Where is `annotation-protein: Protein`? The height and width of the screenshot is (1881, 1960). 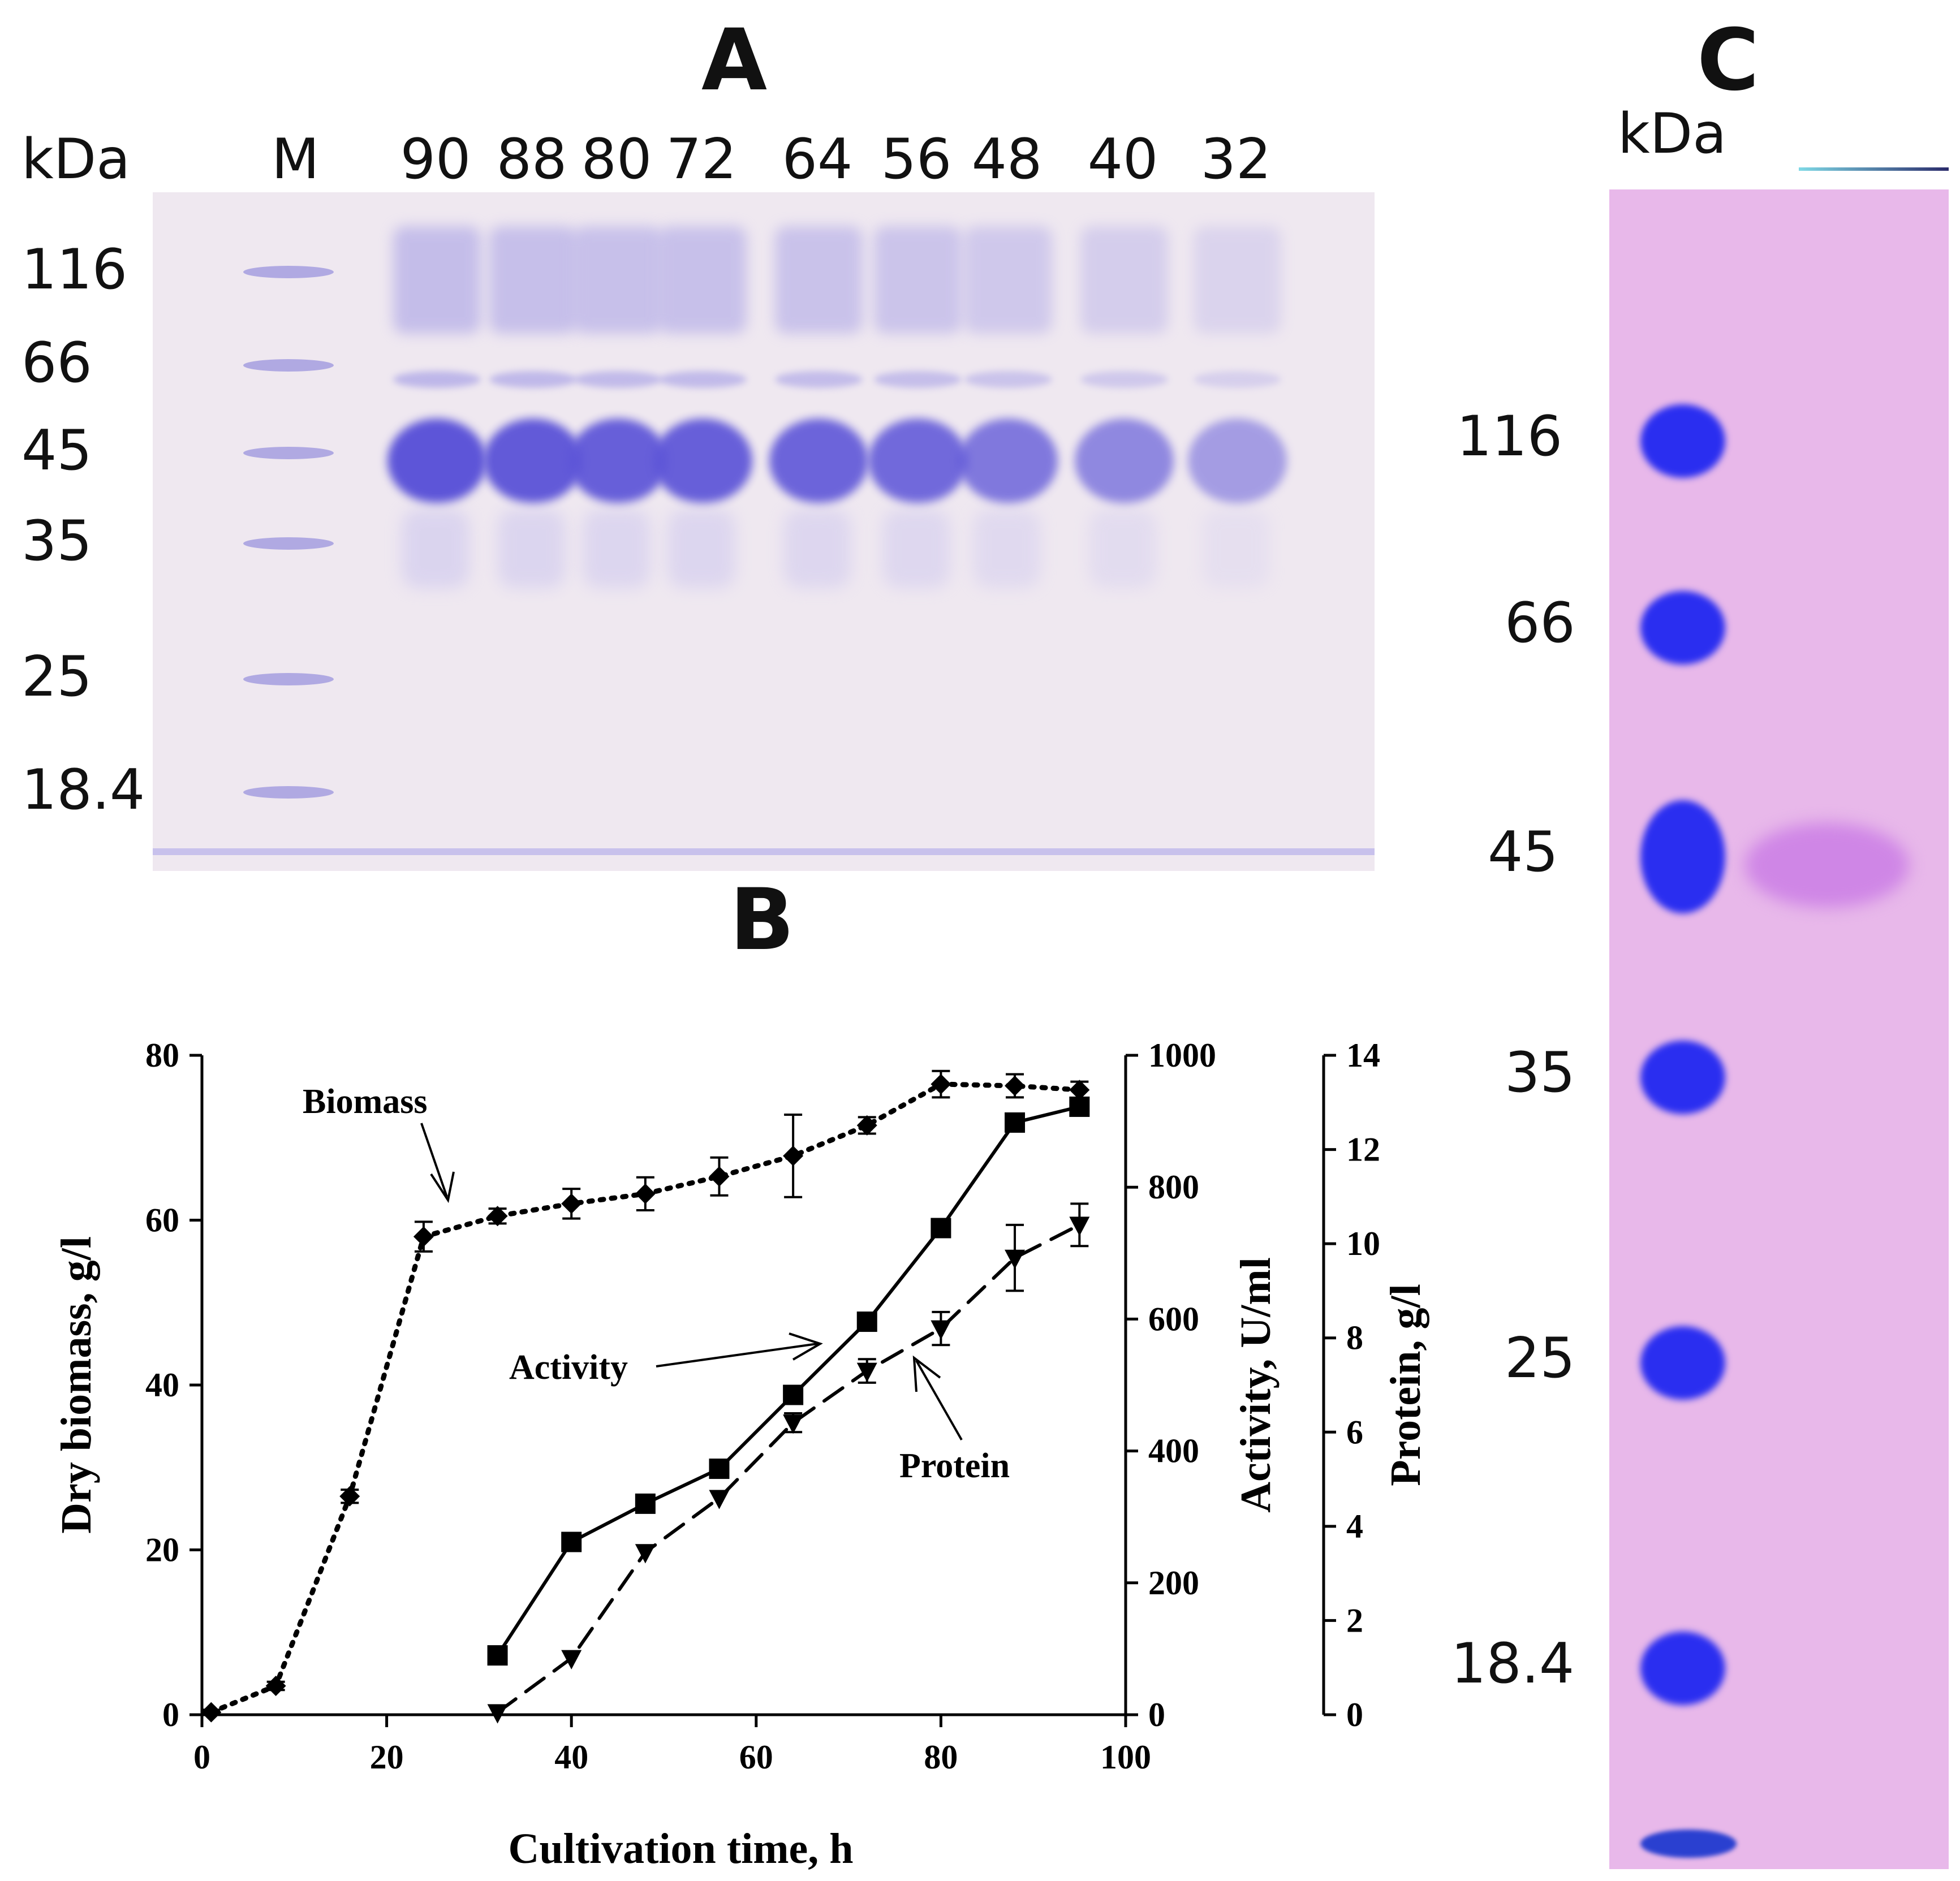 annotation-protein: Protein is located at coordinates (954, 1466).